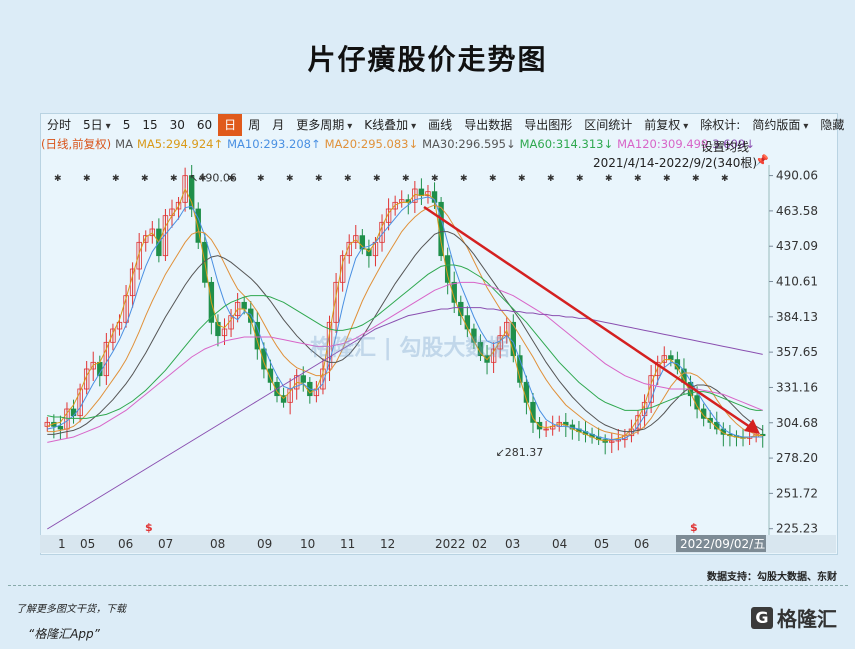 The image size is (855, 649). Describe the element at coordinates (427, 59) in the screenshot. I see `page-title: 片仔癀股价走势图` at that location.